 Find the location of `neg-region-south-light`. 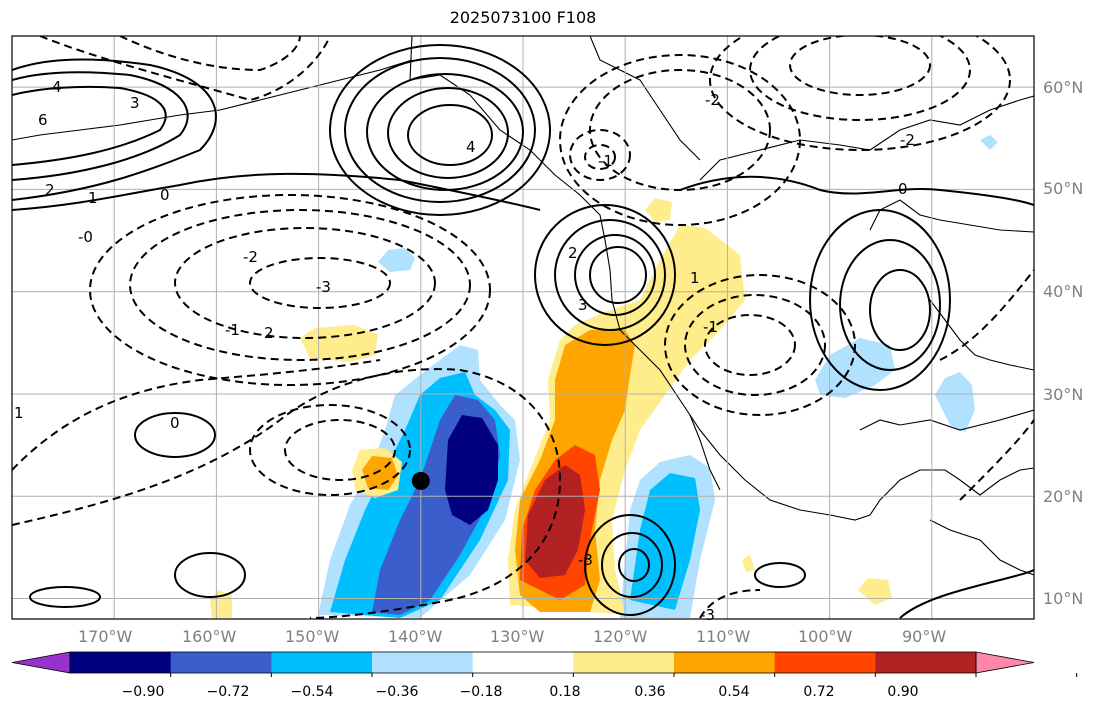

neg-region-south-light is located at coordinates (665, 541).